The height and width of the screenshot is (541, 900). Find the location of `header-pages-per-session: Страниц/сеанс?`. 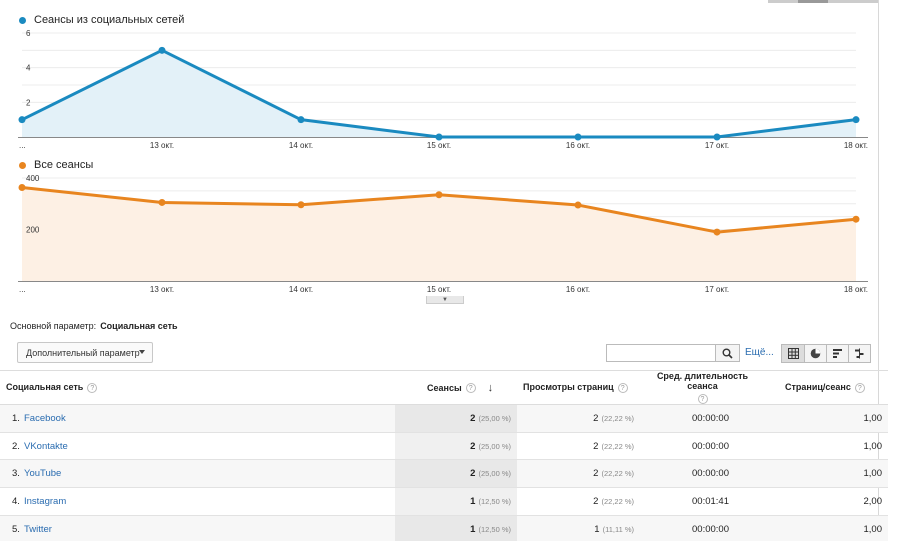

header-pages-per-session: Страниц/сеанс? is located at coordinates (826, 387).